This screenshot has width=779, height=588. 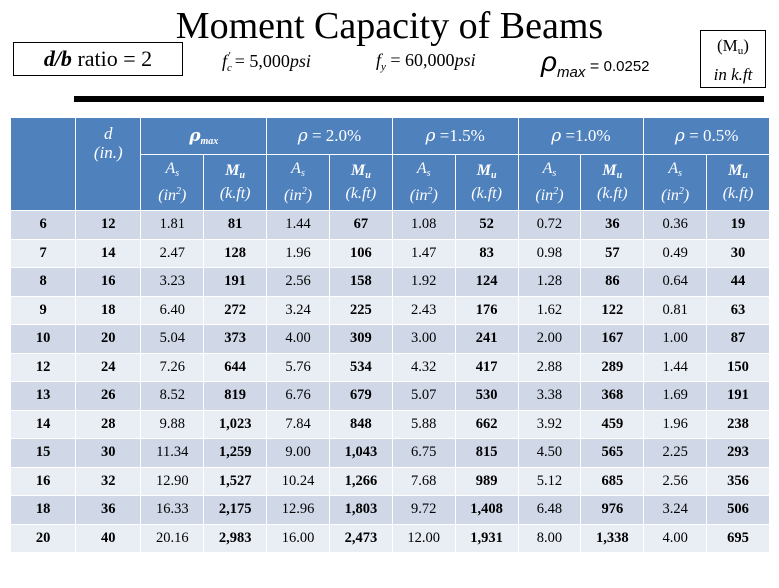 What do you see at coordinates (612, 453) in the screenshot?
I see `mu-cell: 565` at bounding box center [612, 453].